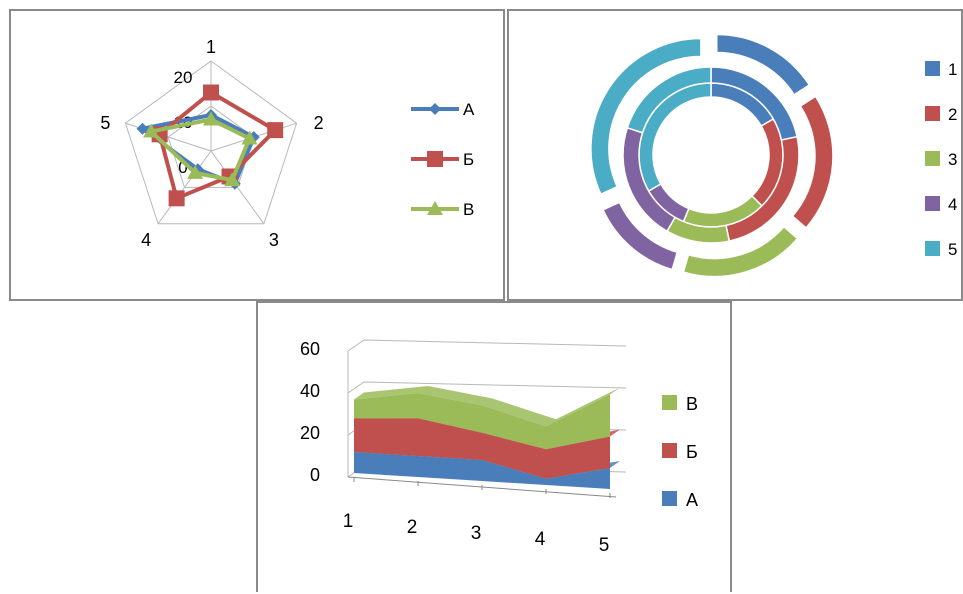  What do you see at coordinates (319, 123) in the screenshot?
I see `radar-category-label: 2` at bounding box center [319, 123].